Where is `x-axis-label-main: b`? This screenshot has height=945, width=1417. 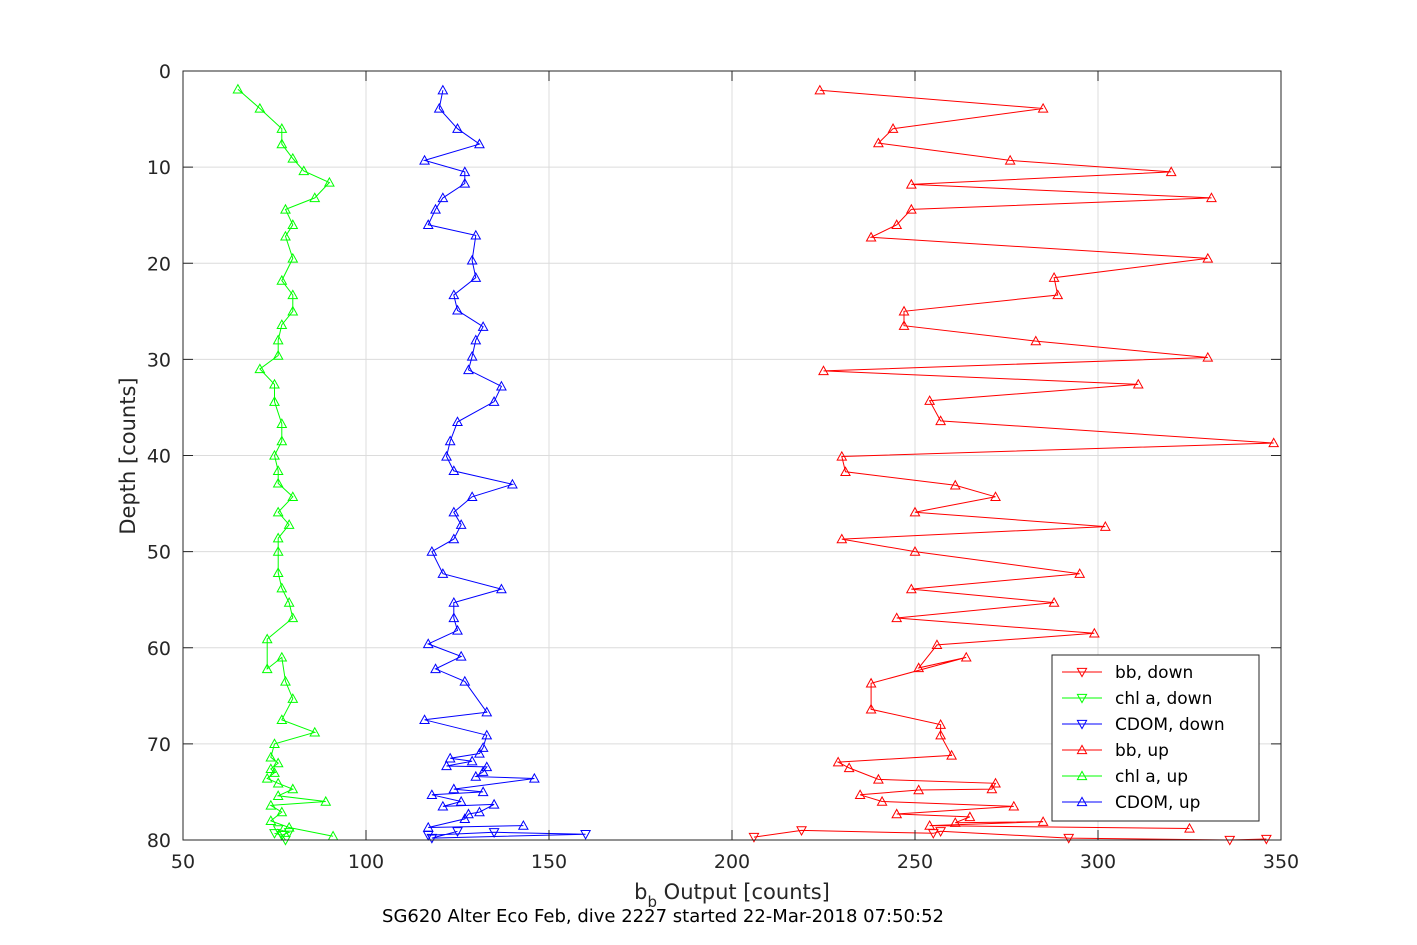 x-axis-label-main: b is located at coordinates (640, 892).